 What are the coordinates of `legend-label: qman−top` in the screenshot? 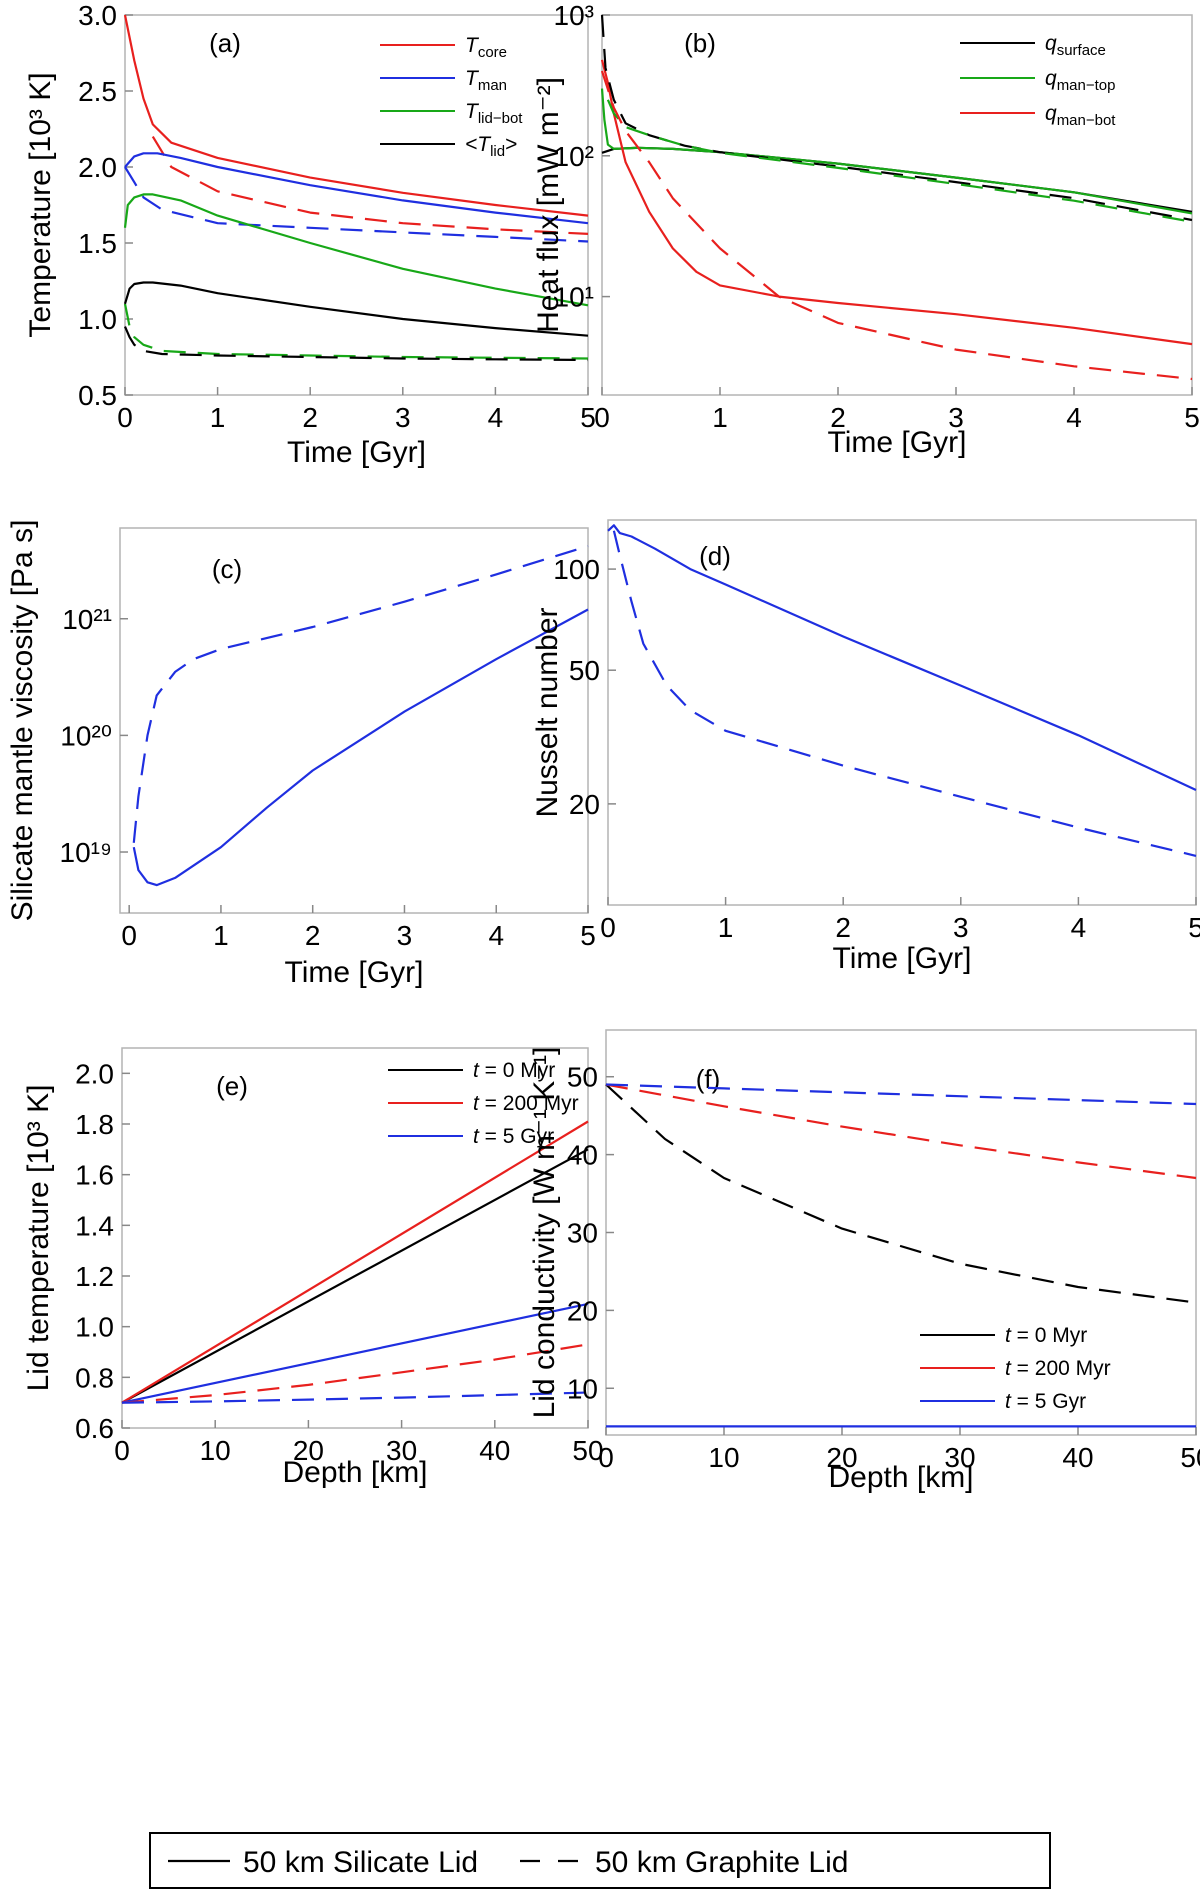 It's located at (1080, 80).